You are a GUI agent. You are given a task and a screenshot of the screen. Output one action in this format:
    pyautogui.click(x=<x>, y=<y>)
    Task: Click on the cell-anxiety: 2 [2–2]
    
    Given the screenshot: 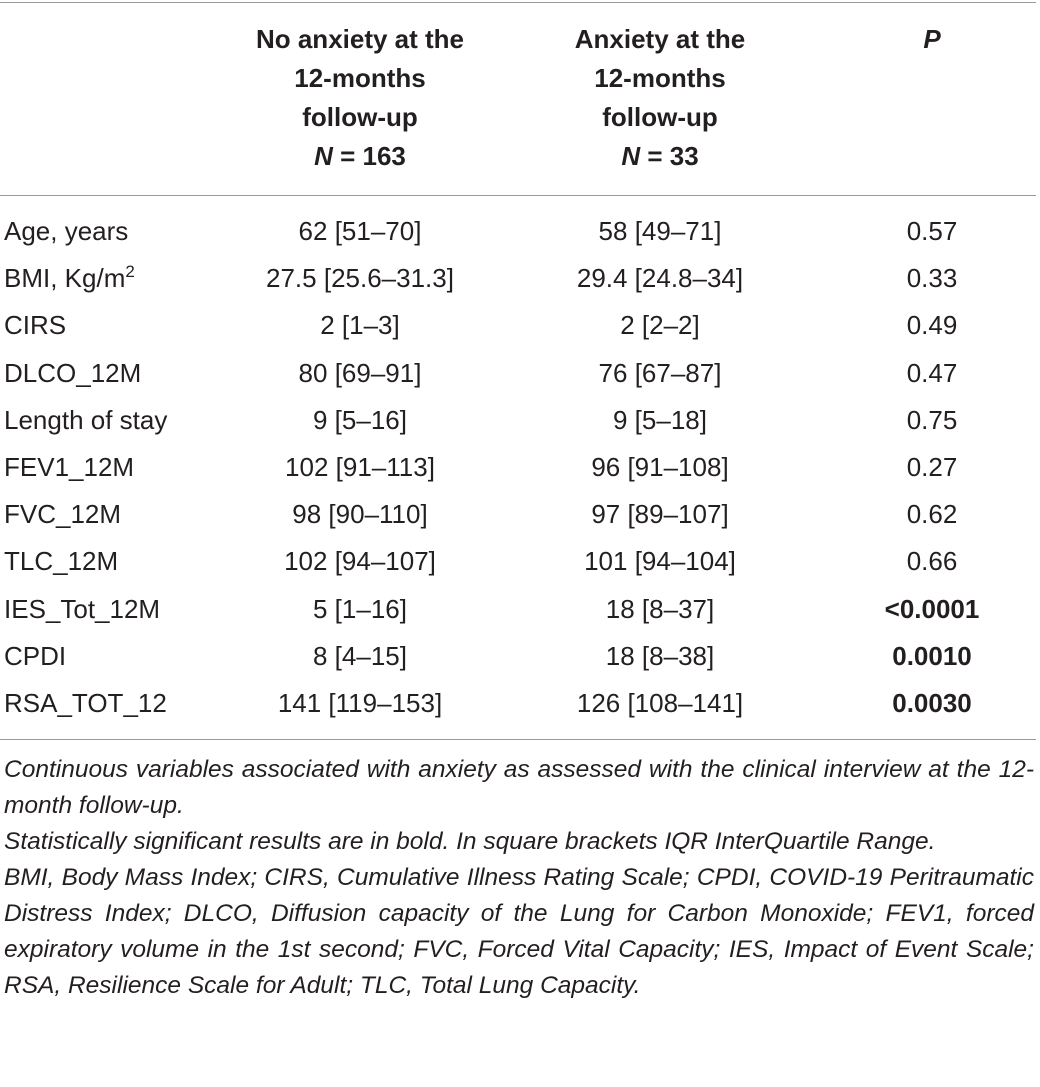 What is the action you would take?
    pyautogui.click(x=660, y=325)
    